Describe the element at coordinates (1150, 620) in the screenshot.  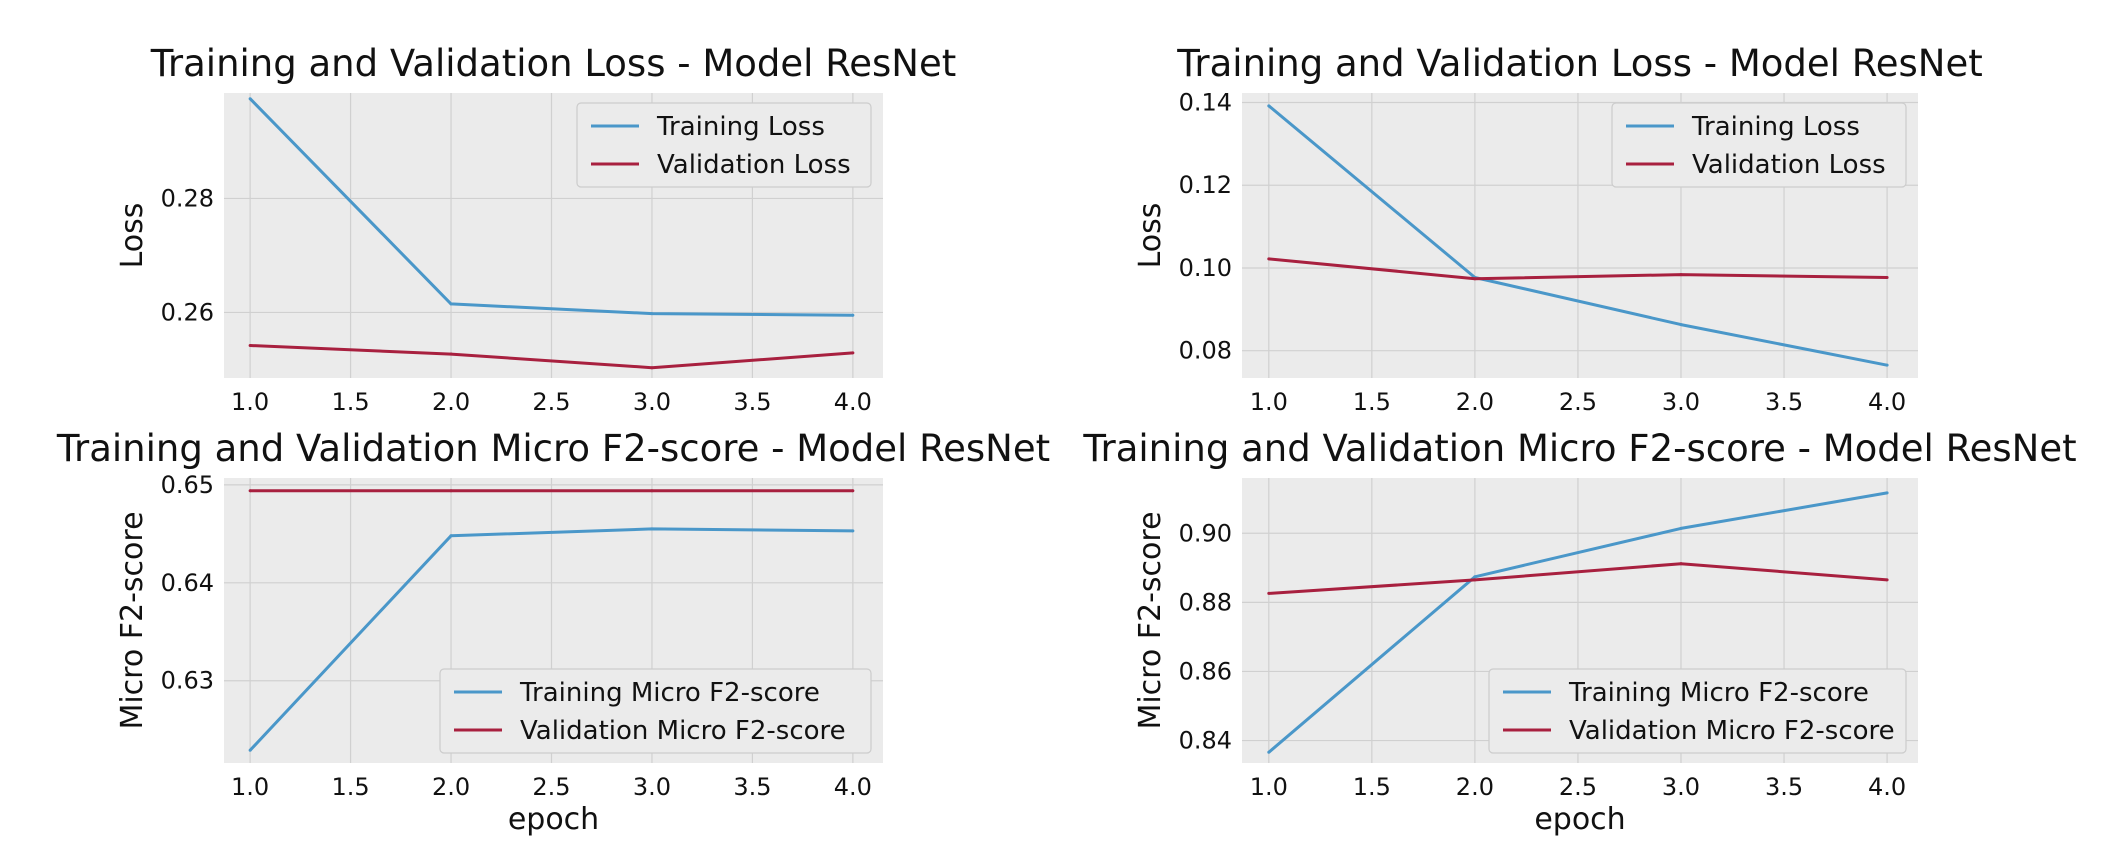
I see `y-axis-label: Micro F2-score` at that location.